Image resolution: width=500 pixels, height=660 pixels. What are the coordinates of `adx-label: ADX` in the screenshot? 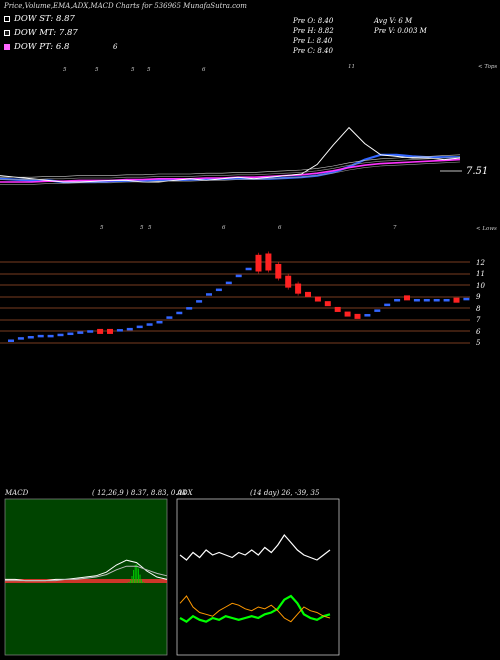 It's located at (185, 493).